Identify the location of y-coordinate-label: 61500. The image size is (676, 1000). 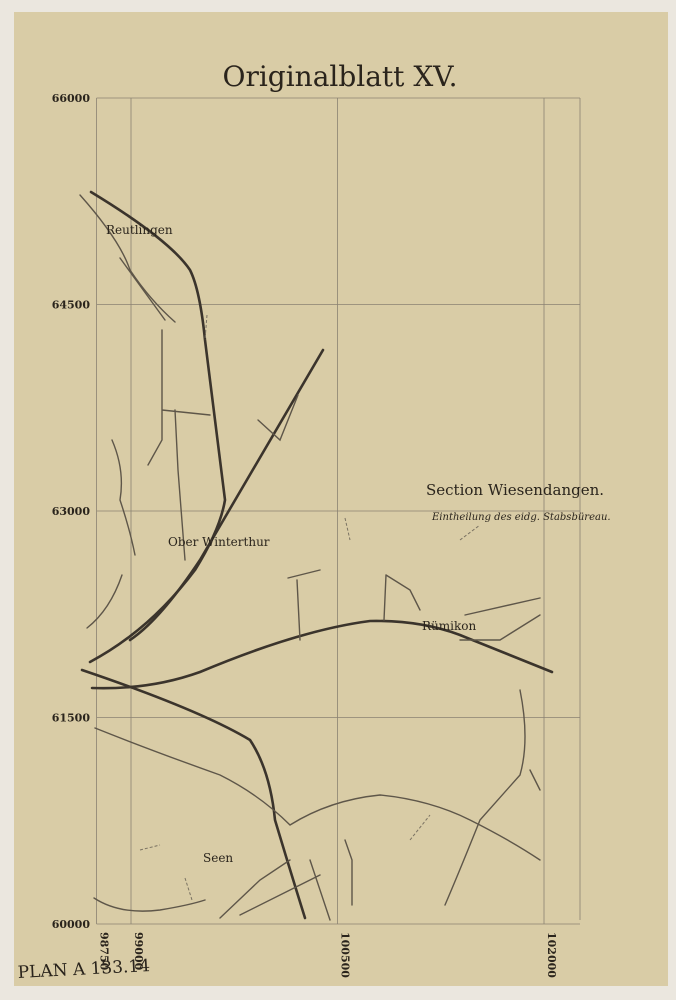
(71, 718).